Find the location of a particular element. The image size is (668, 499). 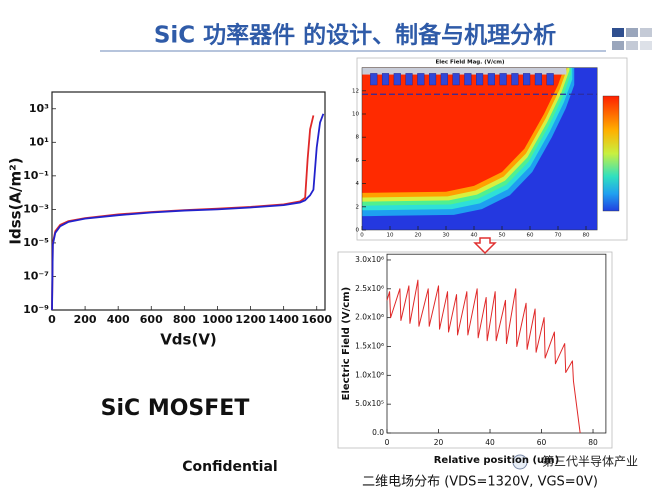

x-tick-label: 400 is located at coordinates (118, 319).